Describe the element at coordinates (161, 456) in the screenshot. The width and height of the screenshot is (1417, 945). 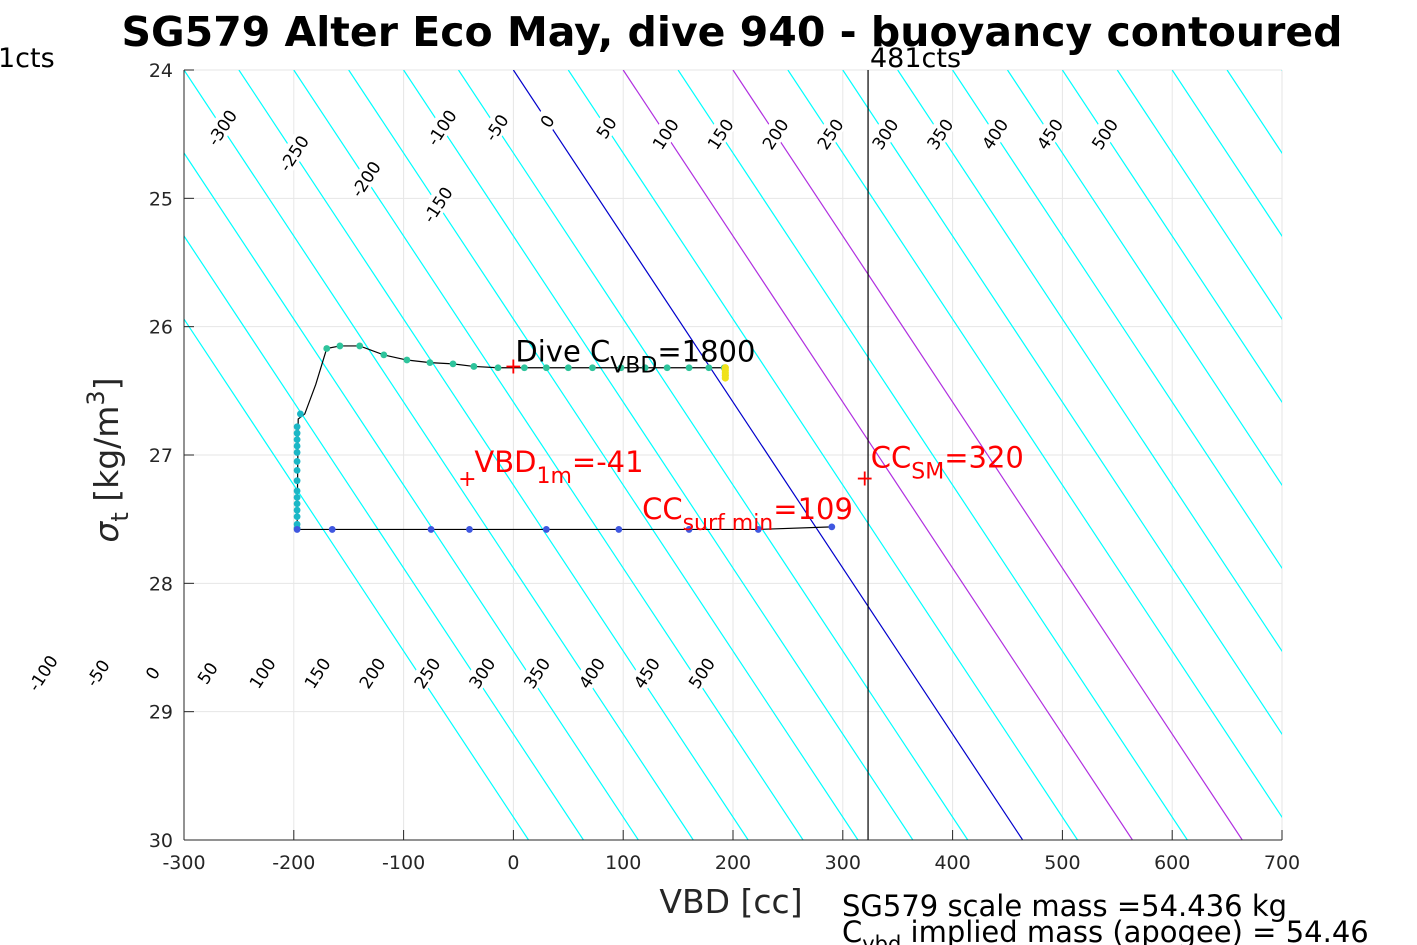
I see `y-tick-label: 27` at that location.